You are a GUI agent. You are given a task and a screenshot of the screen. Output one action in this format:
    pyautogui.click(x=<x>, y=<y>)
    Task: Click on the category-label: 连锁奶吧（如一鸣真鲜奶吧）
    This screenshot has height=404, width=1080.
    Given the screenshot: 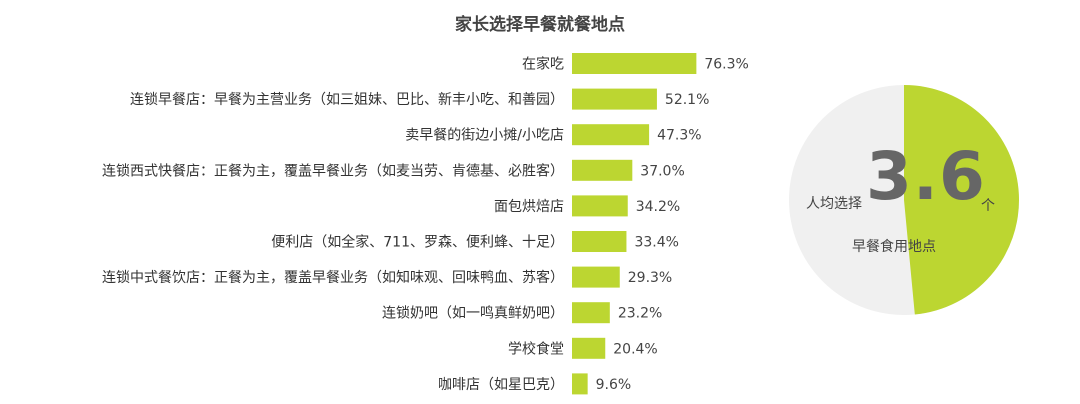 What is the action you would take?
    pyautogui.click(x=473, y=313)
    